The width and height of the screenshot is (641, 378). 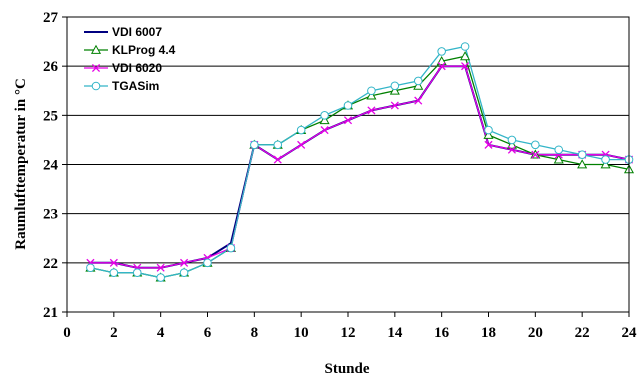 What do you see at coordinates (51, 67) in the screenshot?
I see `y-tick-label: 26` at bounding box center [51, 67].